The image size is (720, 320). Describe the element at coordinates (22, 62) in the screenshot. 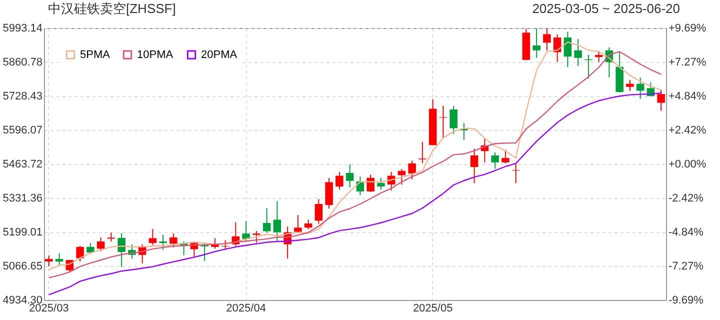

I see `y-tick-label: 5860.78` at that location.